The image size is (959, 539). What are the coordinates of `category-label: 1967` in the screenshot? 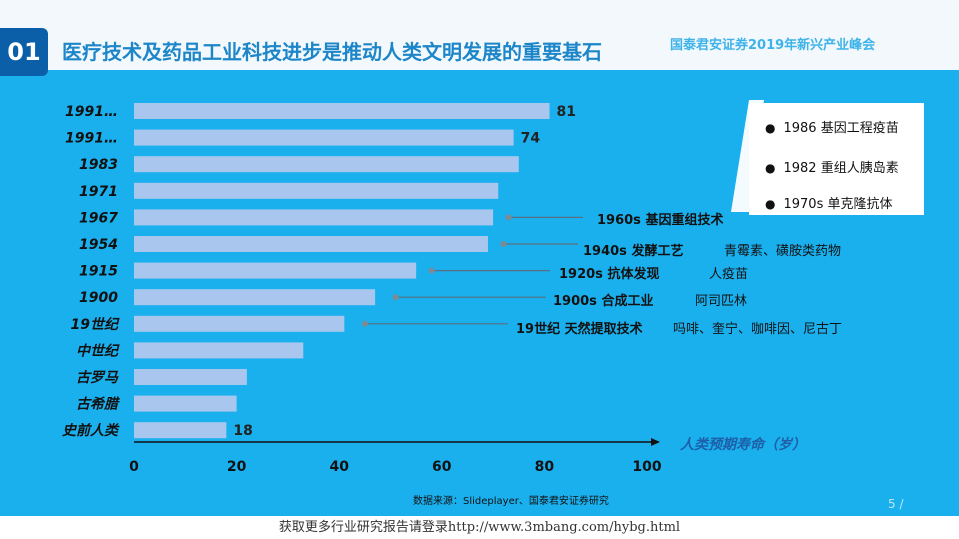 It's located at (98, 218).